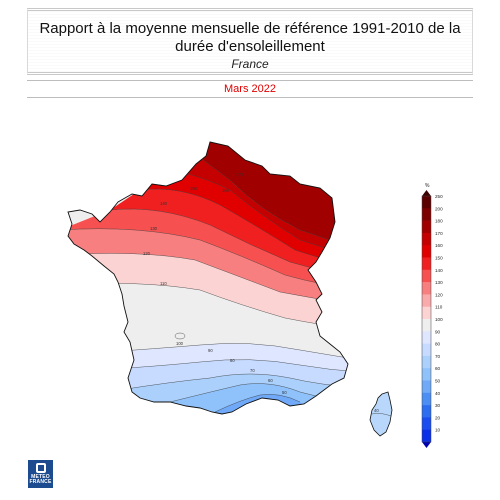 The width and height of the screenshot is (500, 500). I want to click on legend-tick-label: 10, so click(438, 430).